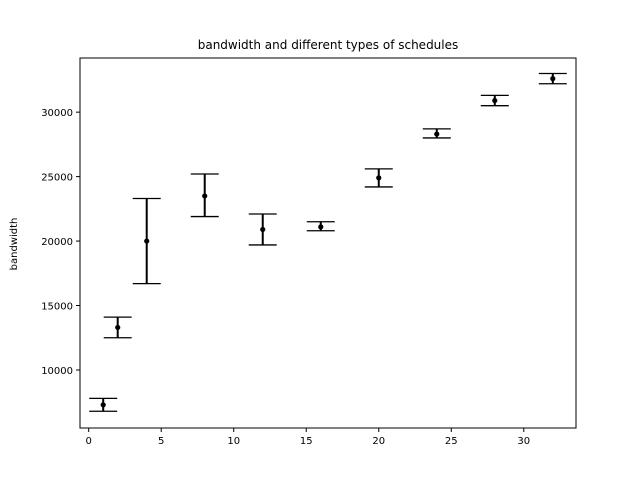 The height and width of the screenshot is (480, 640). What do you see at coordinates (523, 441) in the screenshot?
I see `x-tick-label: 30` at bounding box center [523, 441].